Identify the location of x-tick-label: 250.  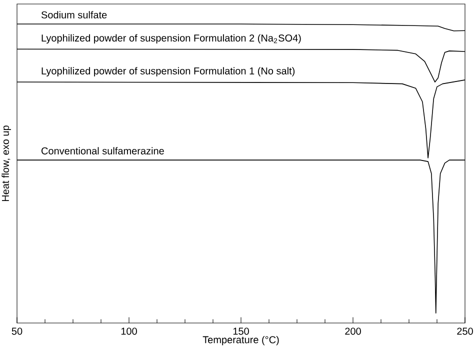
(465, 331).